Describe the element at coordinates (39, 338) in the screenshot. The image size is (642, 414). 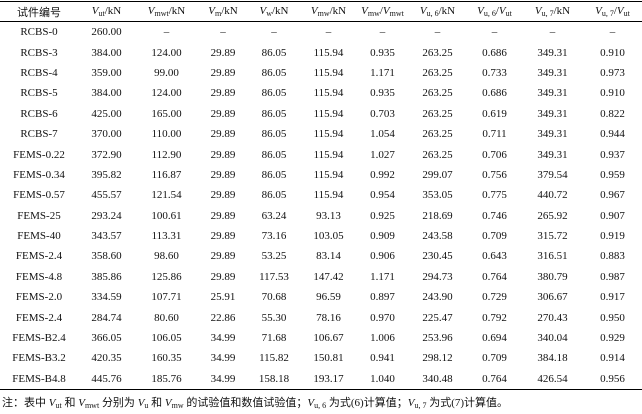
I see `specimen-id: FEMS-B2.4` at that location.